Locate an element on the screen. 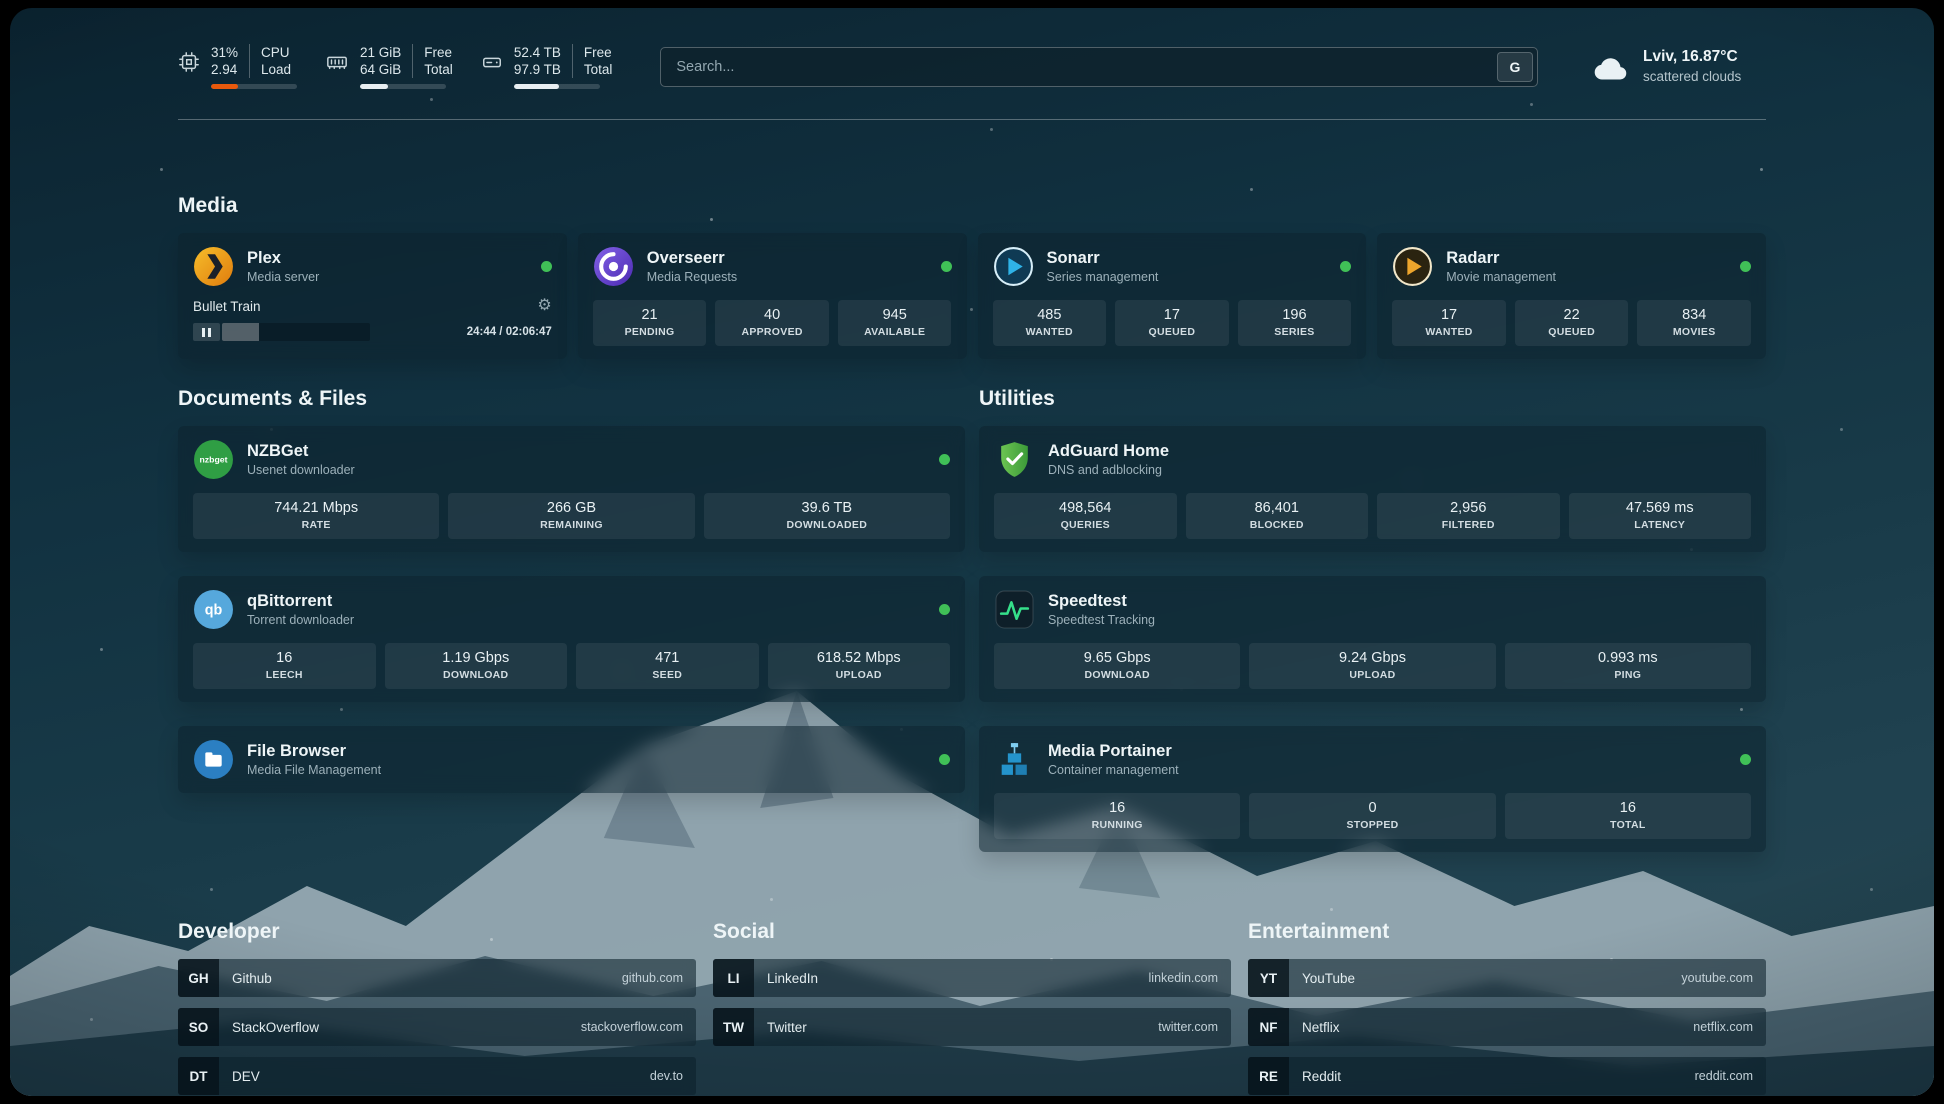  overseerr-icon is located at coordinates (613, 266).